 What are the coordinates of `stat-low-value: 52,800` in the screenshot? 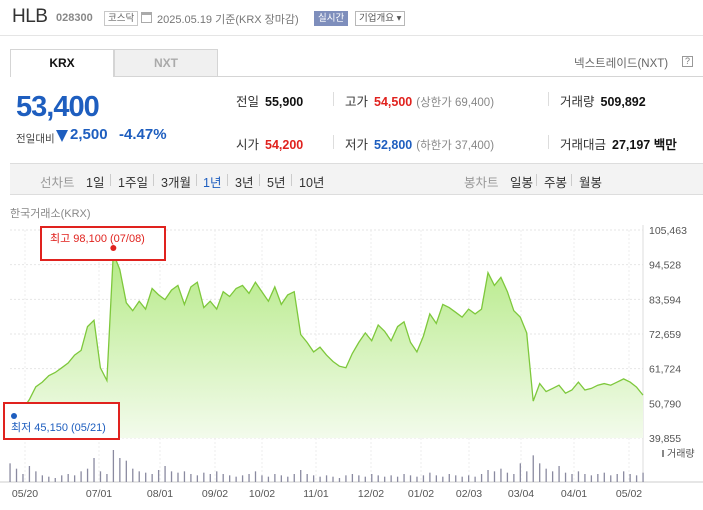 It's located at (393, 145).